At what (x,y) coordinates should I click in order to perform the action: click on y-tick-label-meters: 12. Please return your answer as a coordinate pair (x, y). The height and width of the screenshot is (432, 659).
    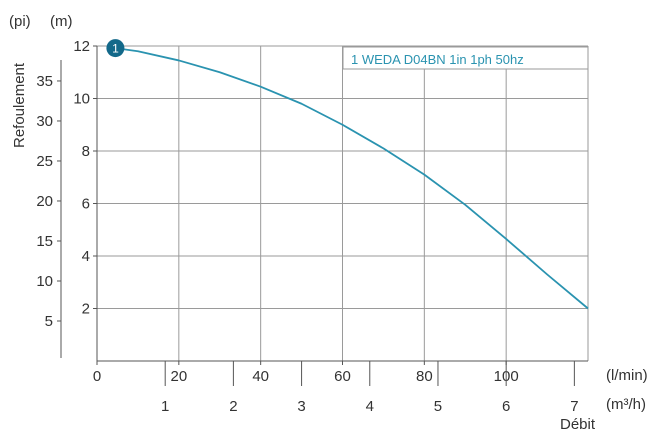
    Looking at the image, I should click on (81, 46).